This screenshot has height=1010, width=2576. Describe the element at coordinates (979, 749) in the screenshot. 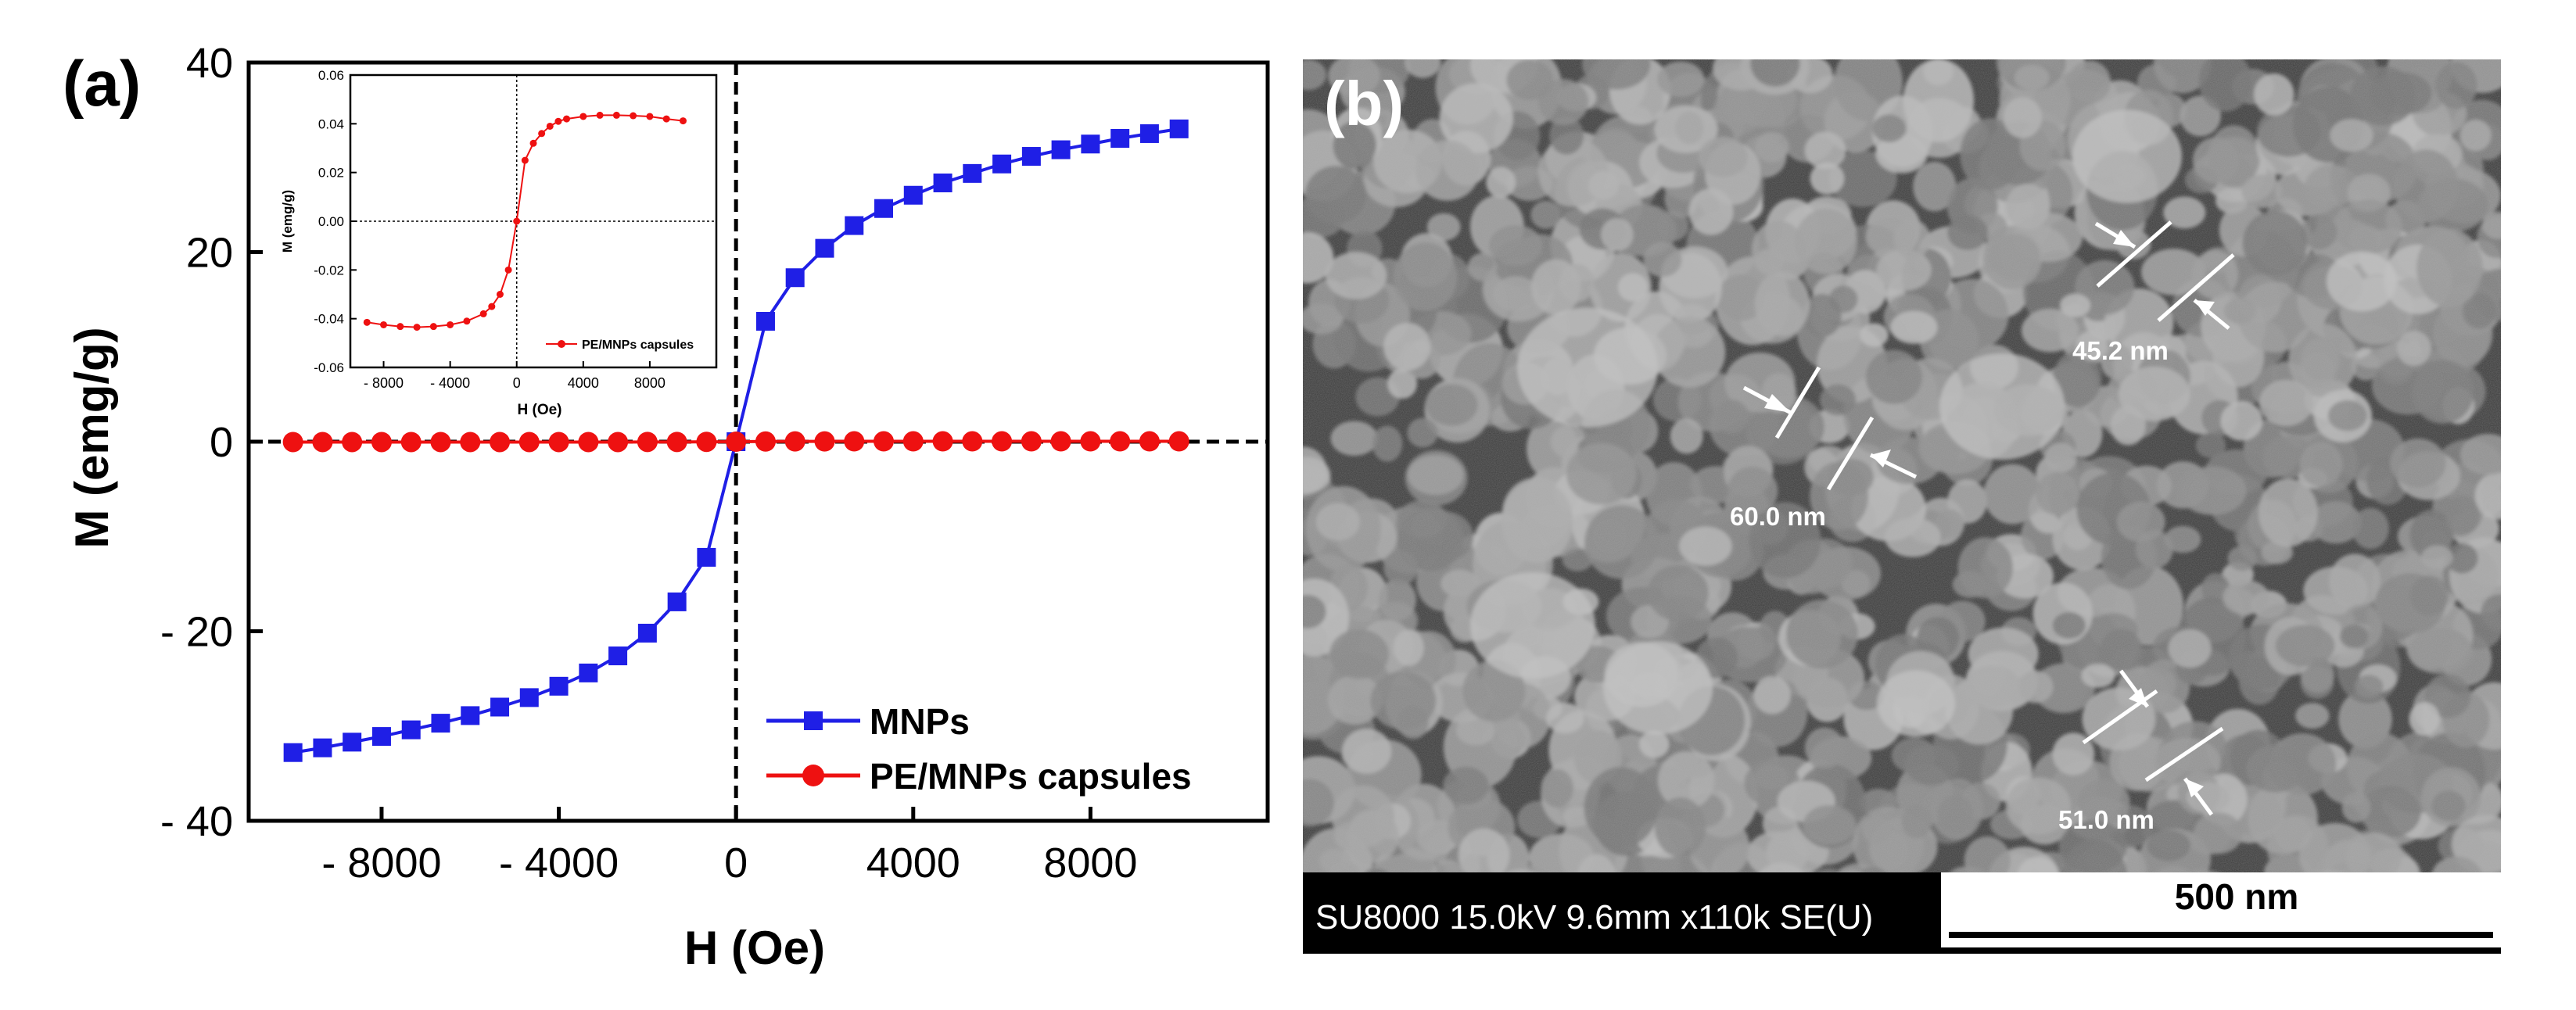

I see `legend: MNPs PE/MNPs capsules` at that location.